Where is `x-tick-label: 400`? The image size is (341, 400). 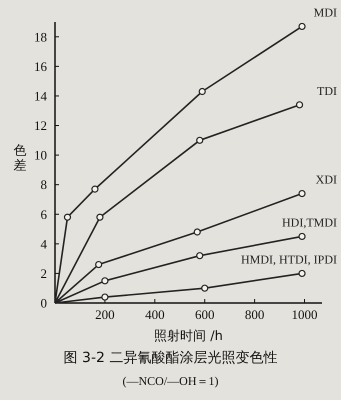 x-tick-label: 400 is located at coordinates (155, 314).